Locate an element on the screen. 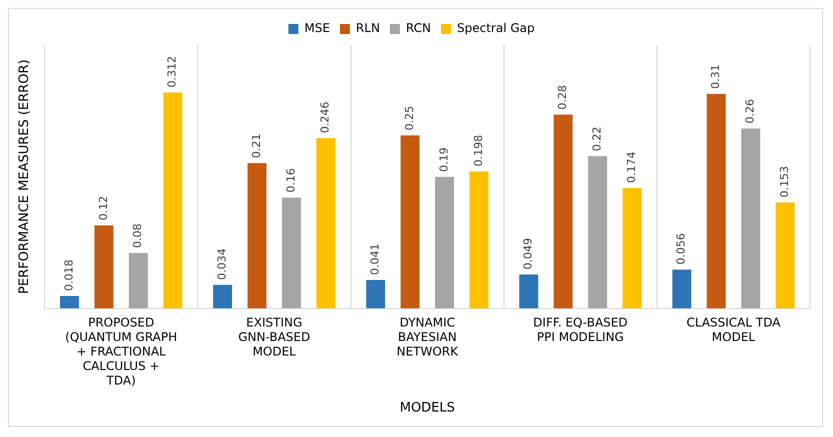  x-tick-label: CLASSICAL TDA MODEL is located at coordinates (734, 330).